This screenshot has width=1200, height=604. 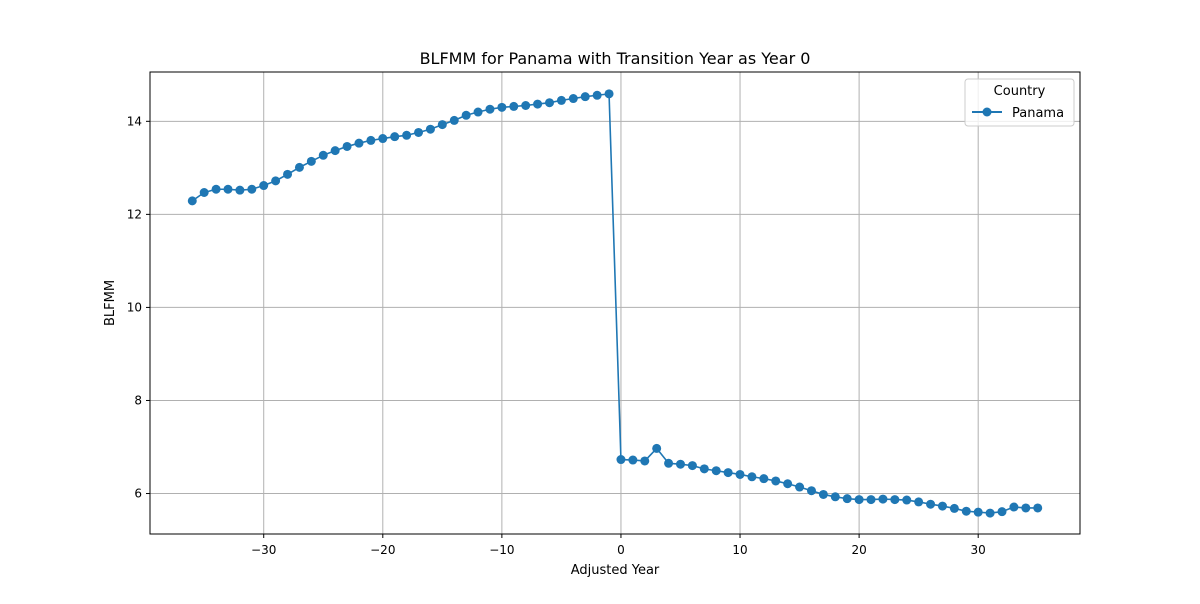 I want to click on x-tick-label: 30, so click(x=978, y=550).